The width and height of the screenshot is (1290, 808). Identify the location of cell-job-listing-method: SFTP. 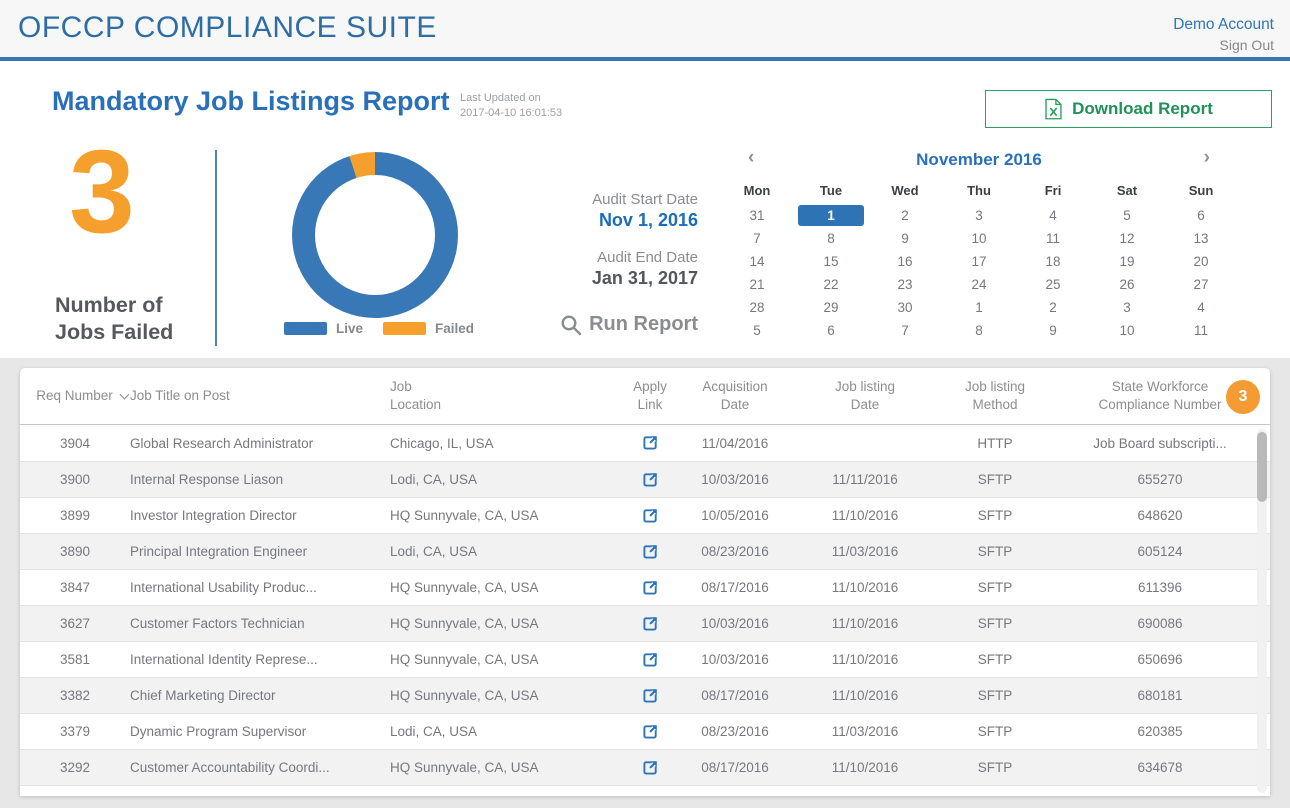
(995, 659).